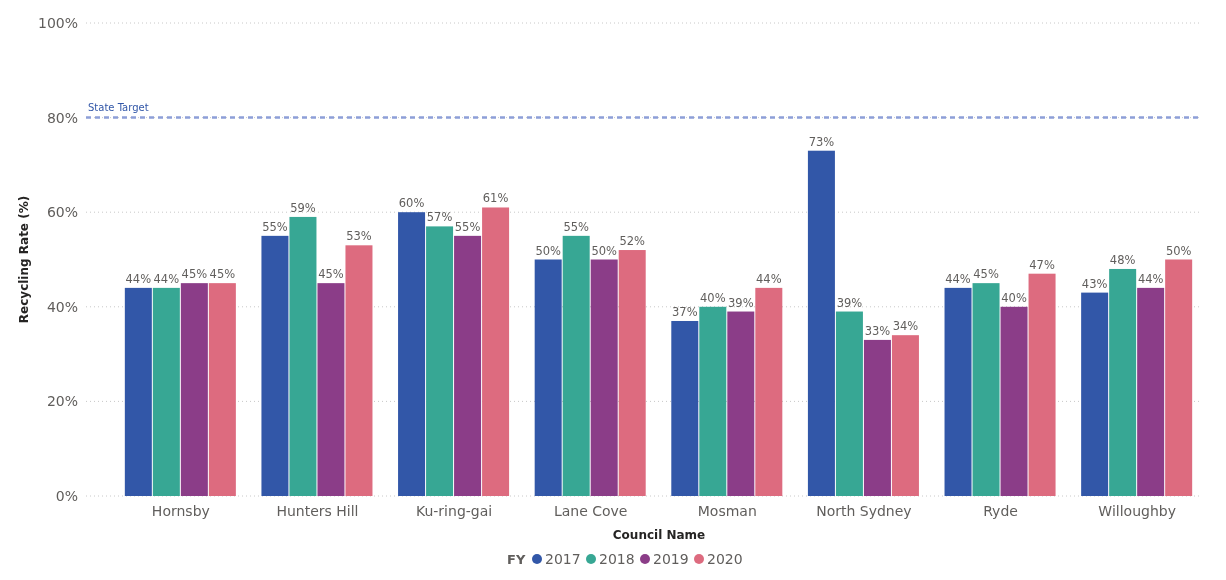  What do you see at coordinates (725, 559) in the screenshot?
I see `legend-label: 2020` at bounding box center [725, 559].